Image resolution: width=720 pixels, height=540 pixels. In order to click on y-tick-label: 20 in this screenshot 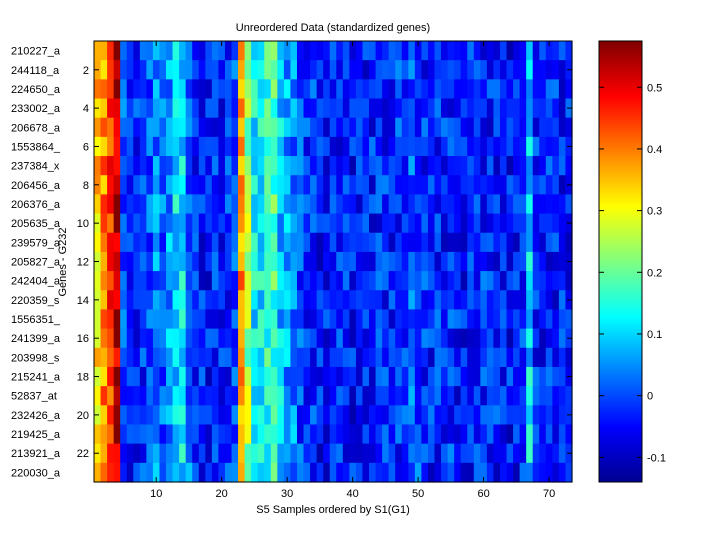, I will do `click(83, 416)`.